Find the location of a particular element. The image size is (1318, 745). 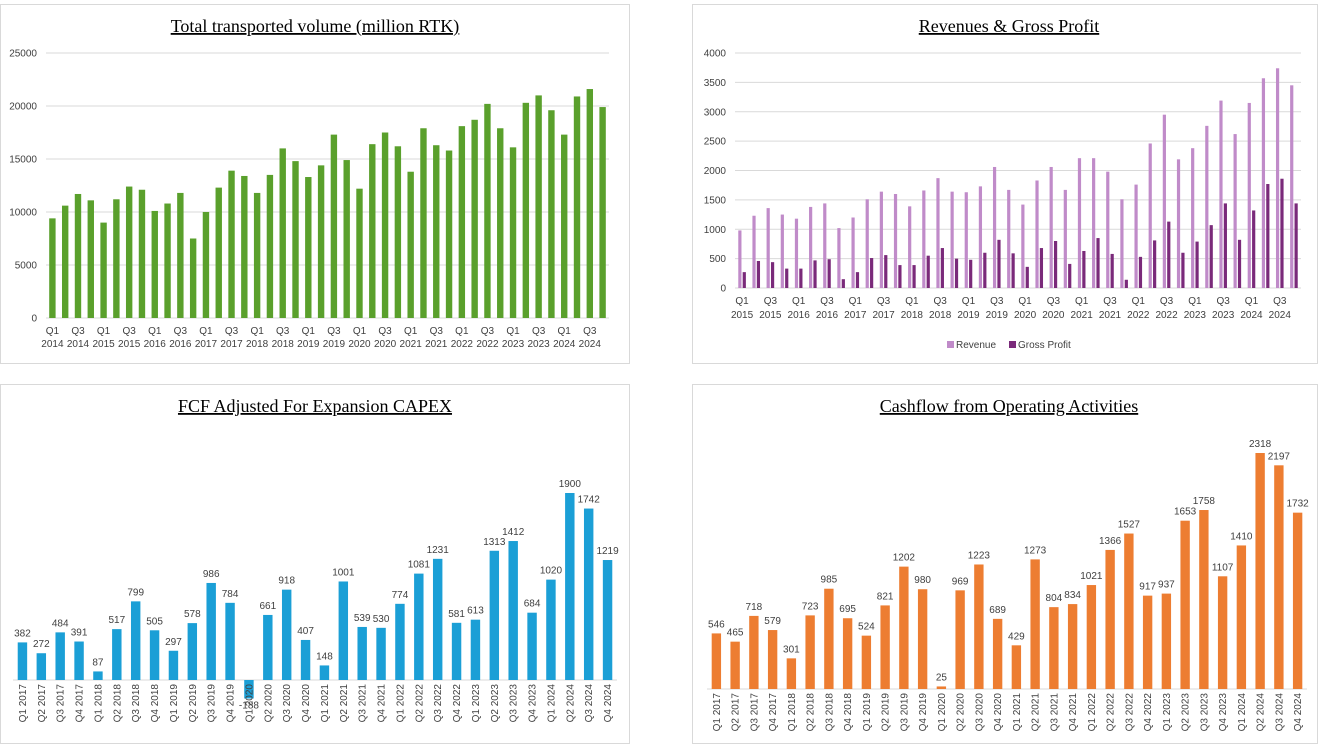

data-label: 530 is located at coordinates (381, 619).